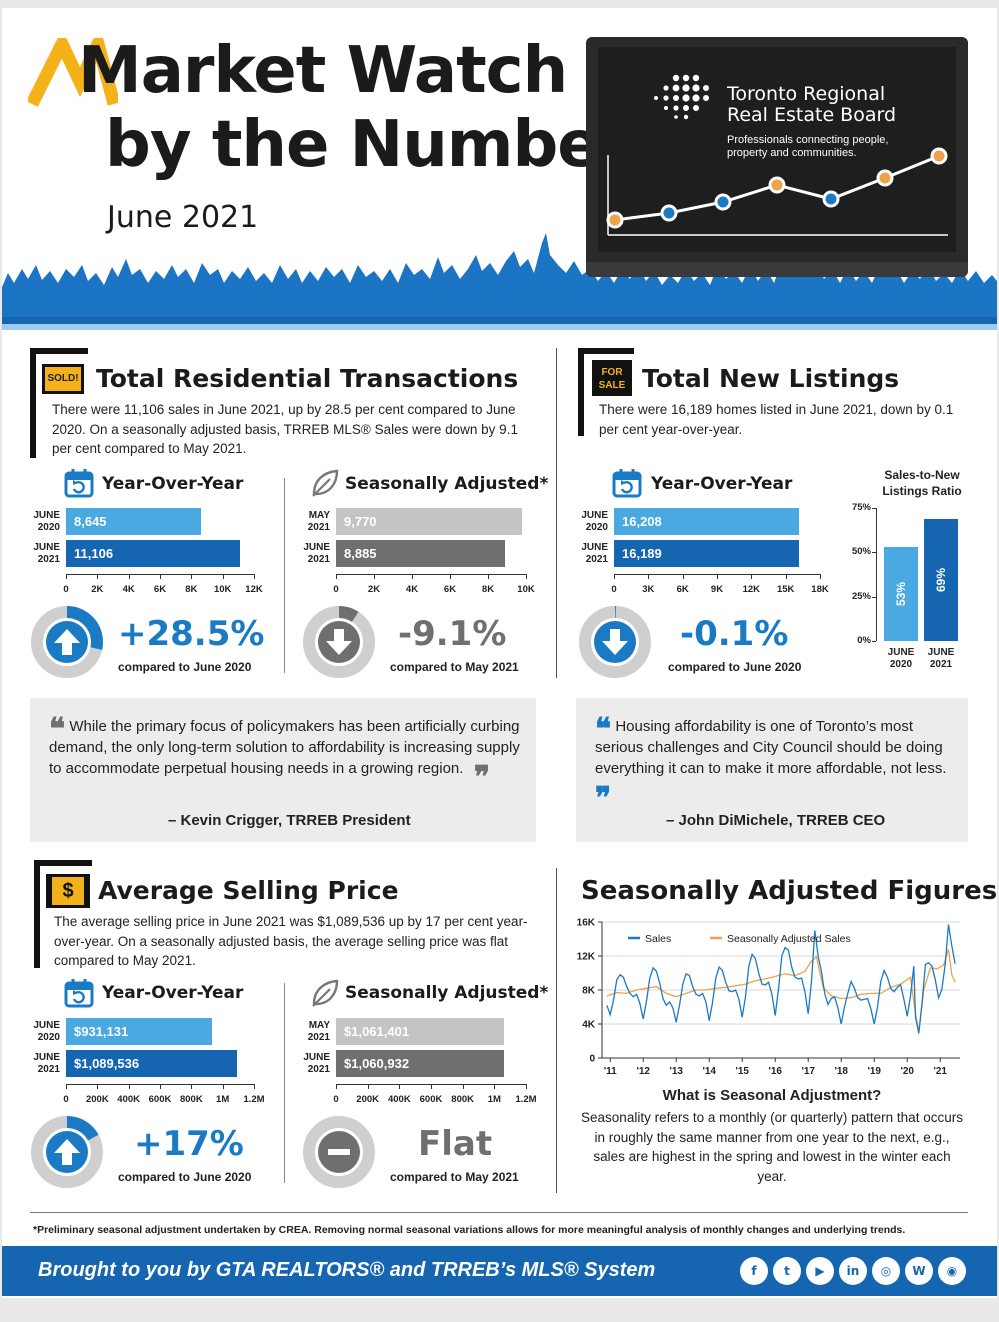  What do you see at coordinates (594, 547) in the screenshot?
I see `category-line1: JUNE` at bounding box center [594, 547].